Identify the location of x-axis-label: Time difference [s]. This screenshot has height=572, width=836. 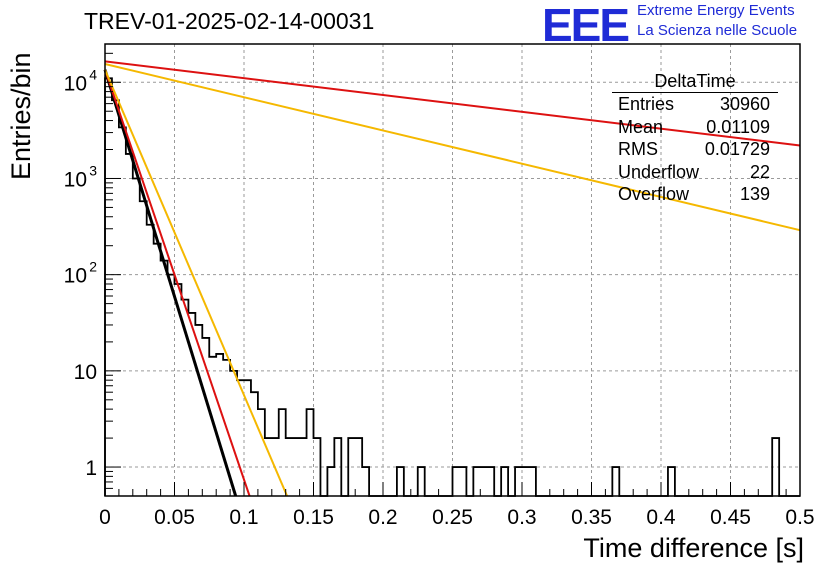
(693, 548).